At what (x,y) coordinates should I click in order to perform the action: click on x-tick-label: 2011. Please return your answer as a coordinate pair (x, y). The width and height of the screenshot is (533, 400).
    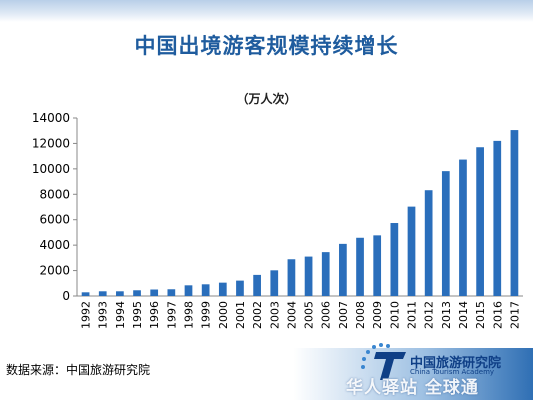
    Looking at the image, I should click on (412, 315).